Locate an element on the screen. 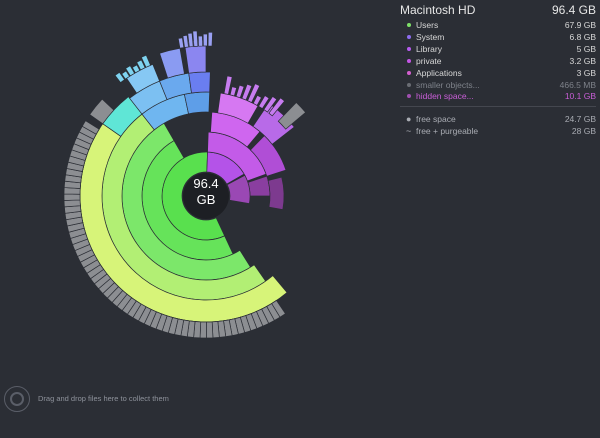  drop-hint-text: Drag and drop files here to collect them is located at coordinates (103, 398).